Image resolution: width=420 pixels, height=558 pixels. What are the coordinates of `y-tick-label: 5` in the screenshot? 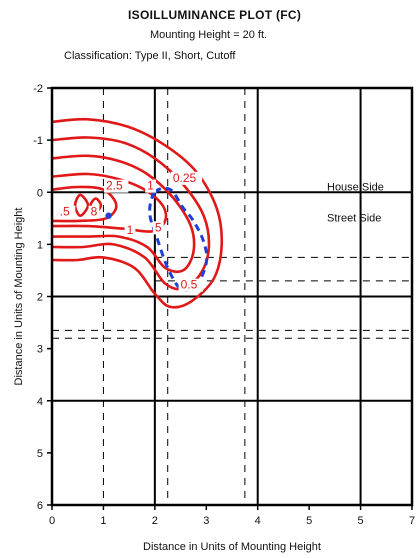 It's located at (40, 454).